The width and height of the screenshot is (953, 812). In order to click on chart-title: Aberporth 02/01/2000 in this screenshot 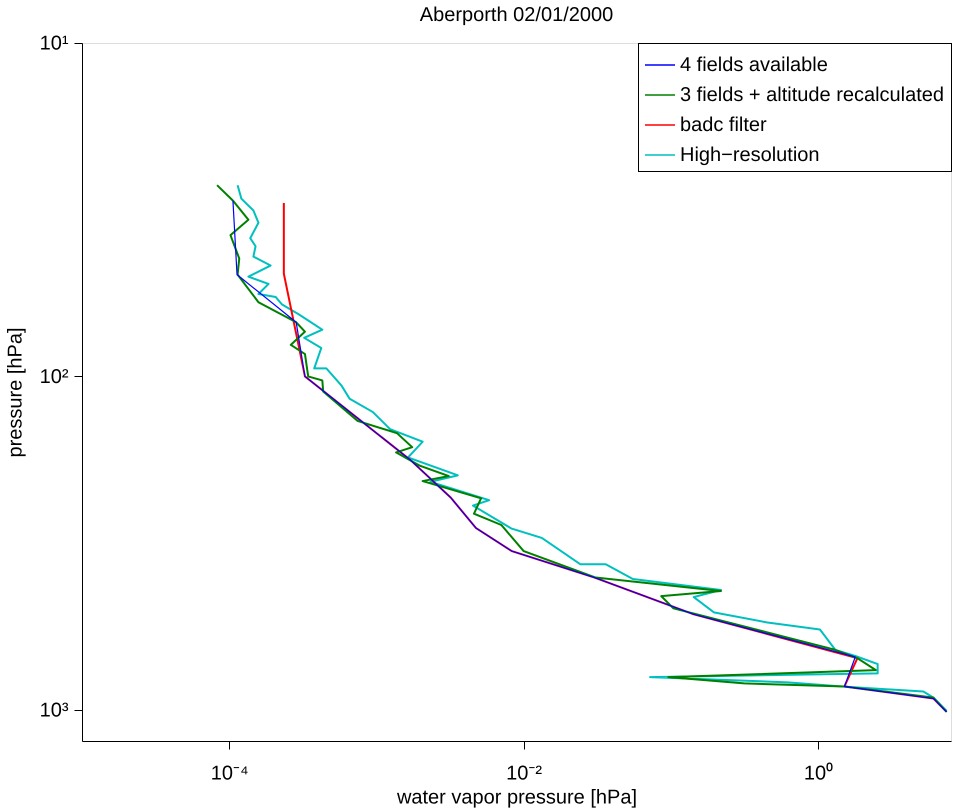, I will do `click(517, 15)`.